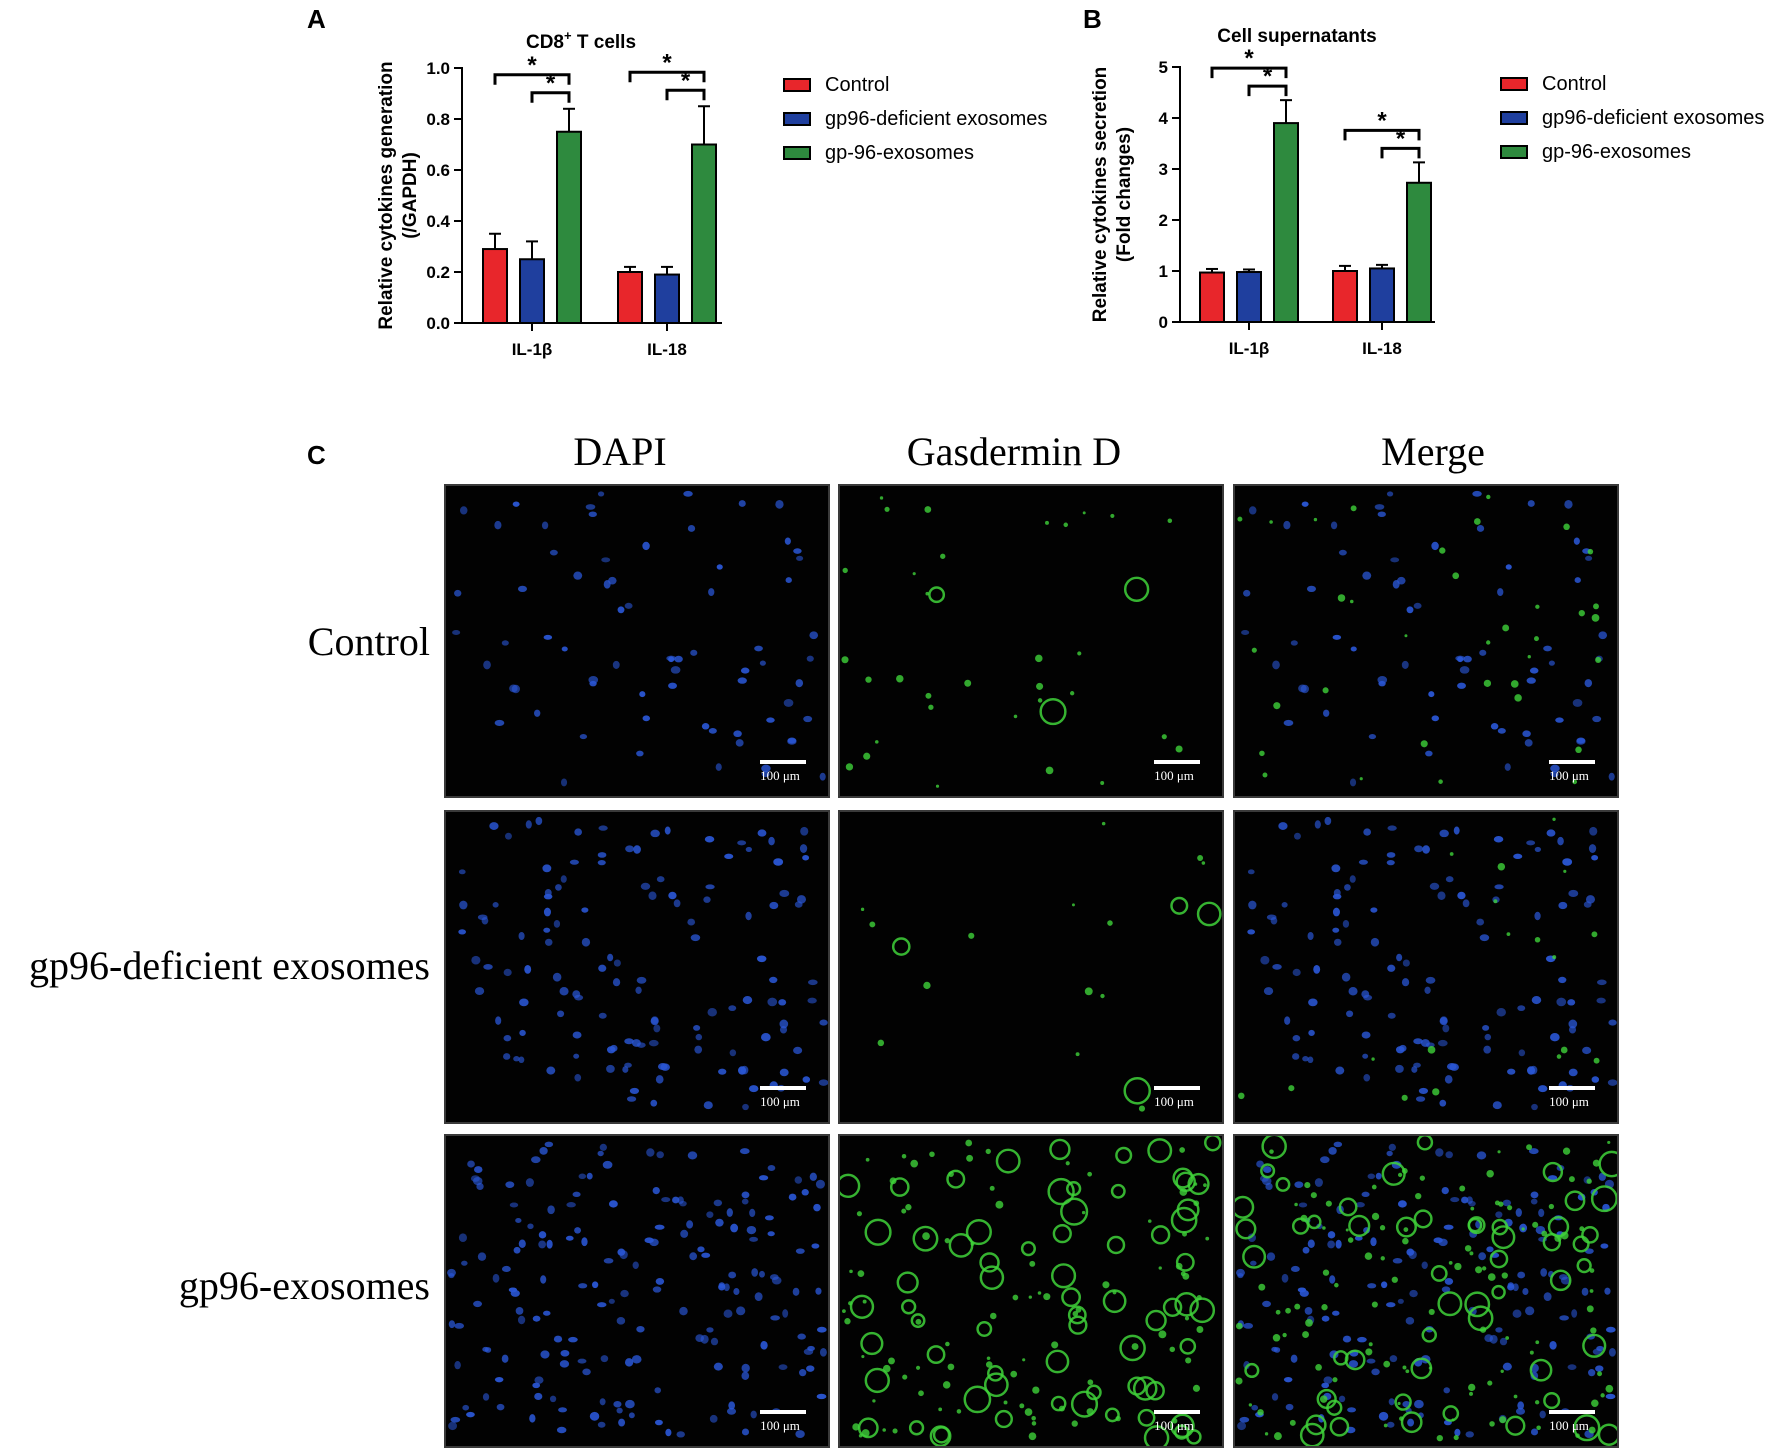  What do you see at coordinates (438, 272) in the screenshot?
I see `y-tick-label: 0.2` at bounding box center [438, 272].